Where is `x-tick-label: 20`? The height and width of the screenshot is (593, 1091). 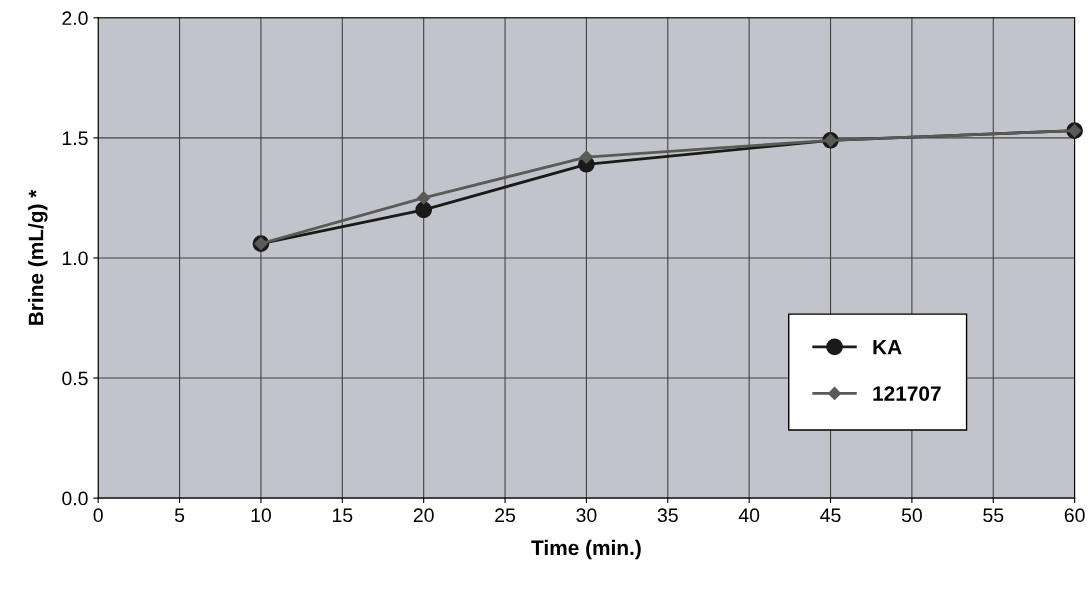 x-tick-label: 20 is located at coordinates (423, 515).